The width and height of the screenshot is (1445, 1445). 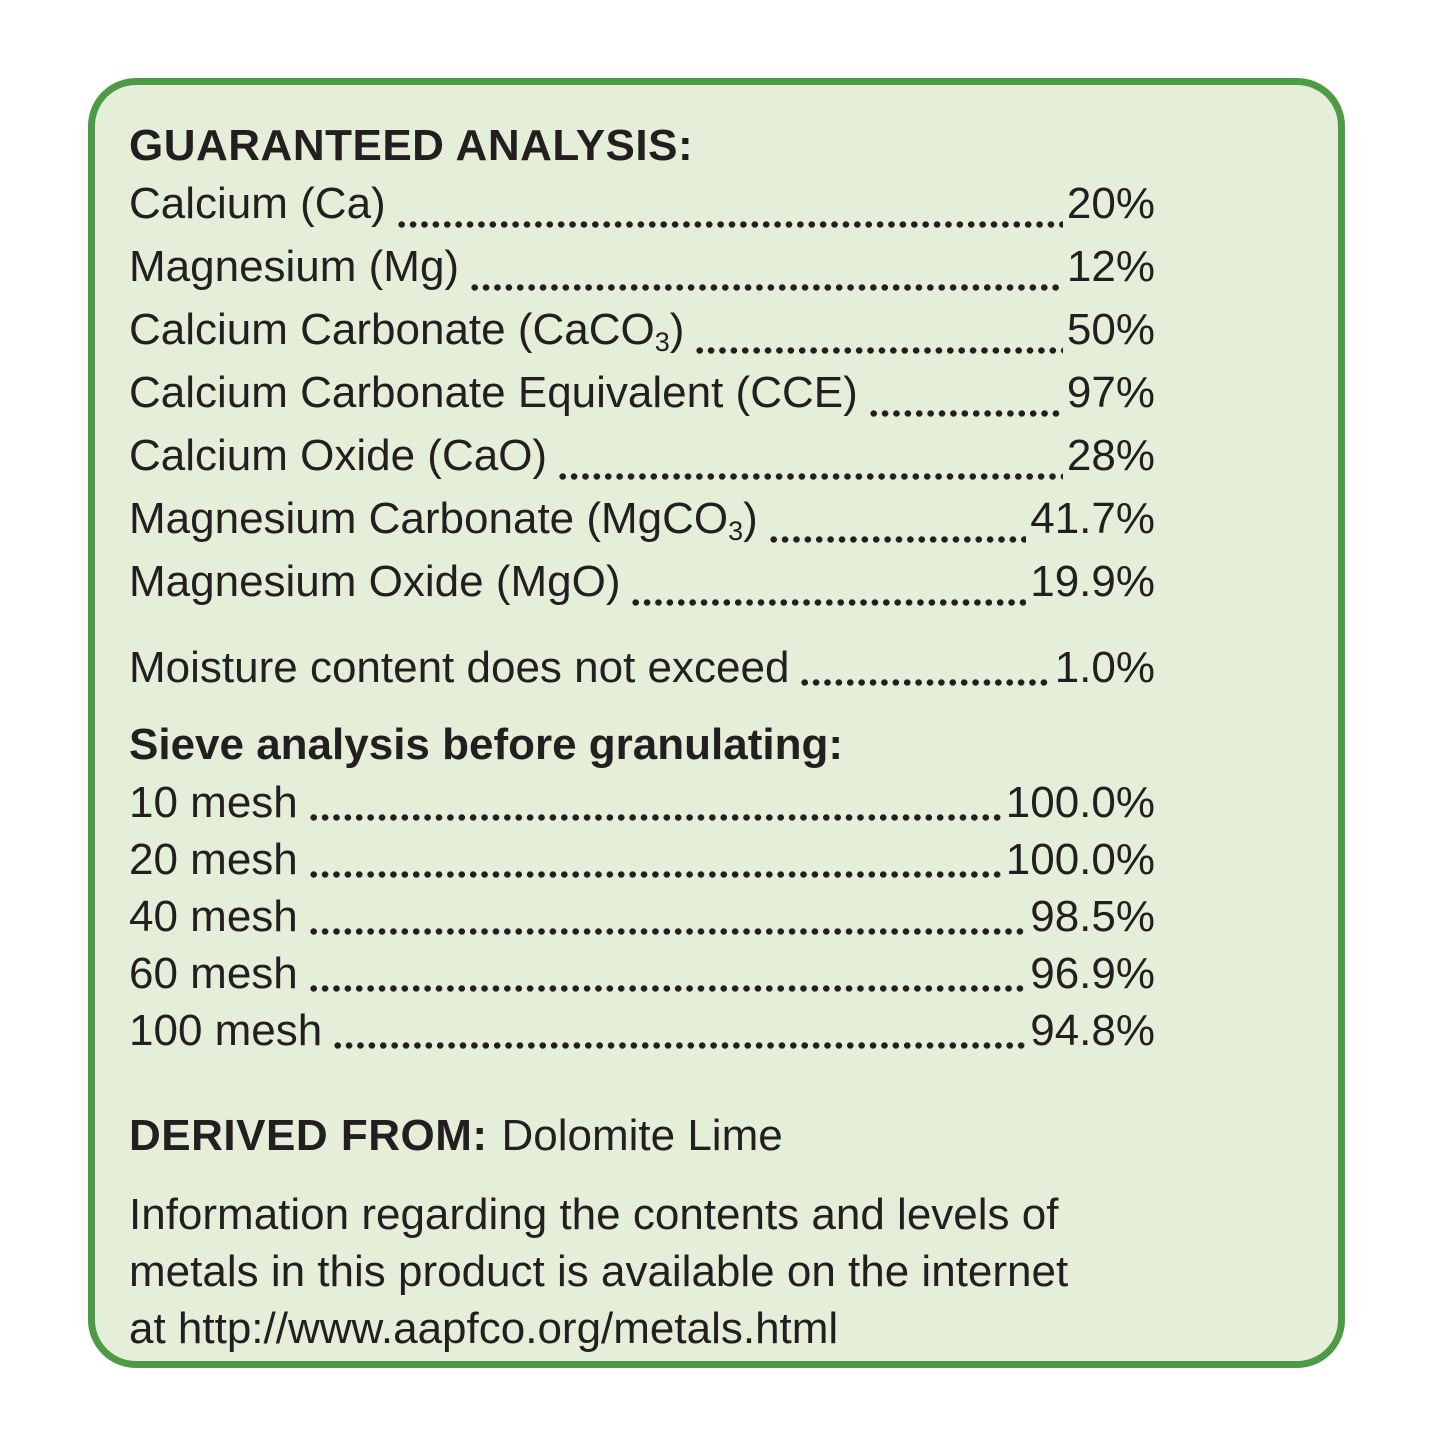 What do you see at coordinates (1104, 667) in the screenshot?
I see `moisture-value: 1.0%` at bounding box center [1104, 667].